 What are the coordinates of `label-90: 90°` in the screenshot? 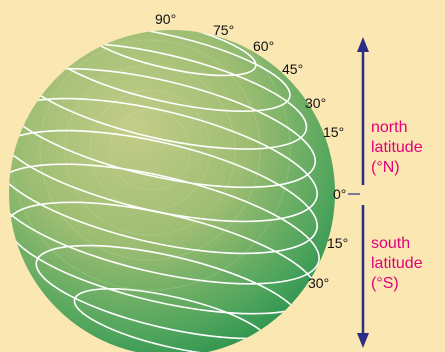 It's located at (165, 19).